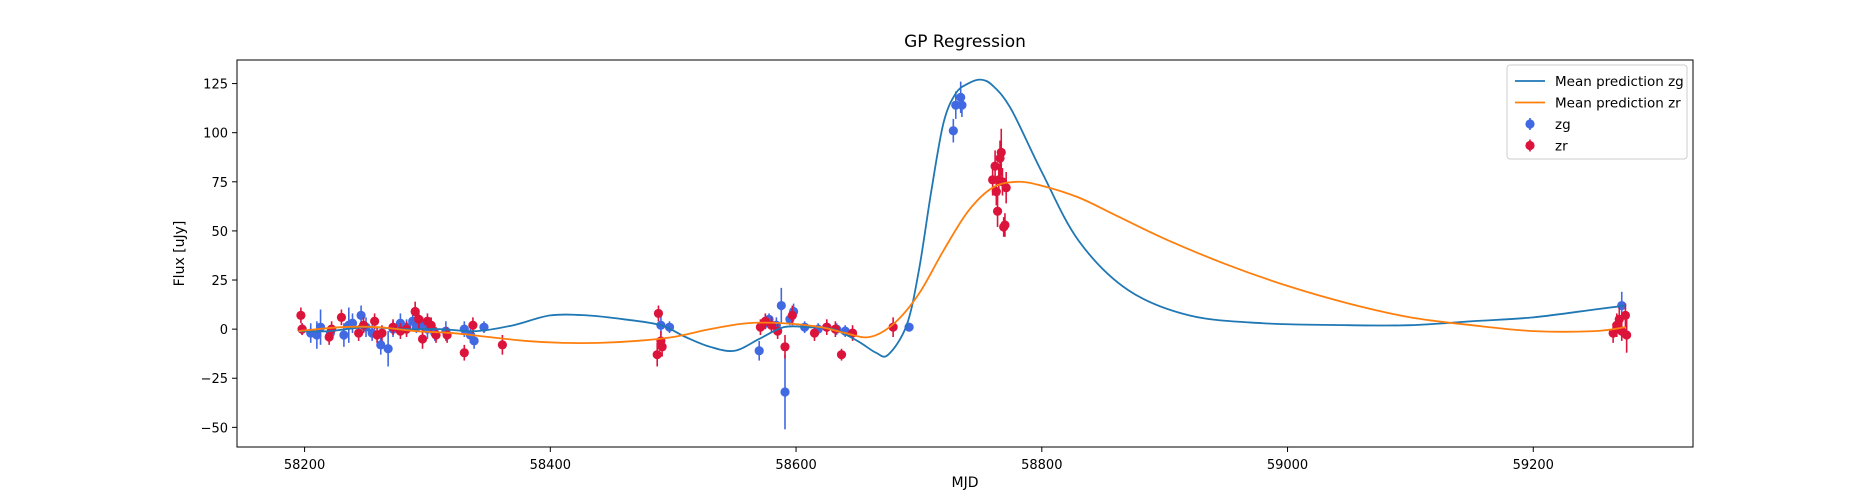 This screenshot has height=500, width=1875. What do you see at coordinates (1561, 147) in the screenshot?
I see `legend-label: zr` at bounding box center [1561, 147].